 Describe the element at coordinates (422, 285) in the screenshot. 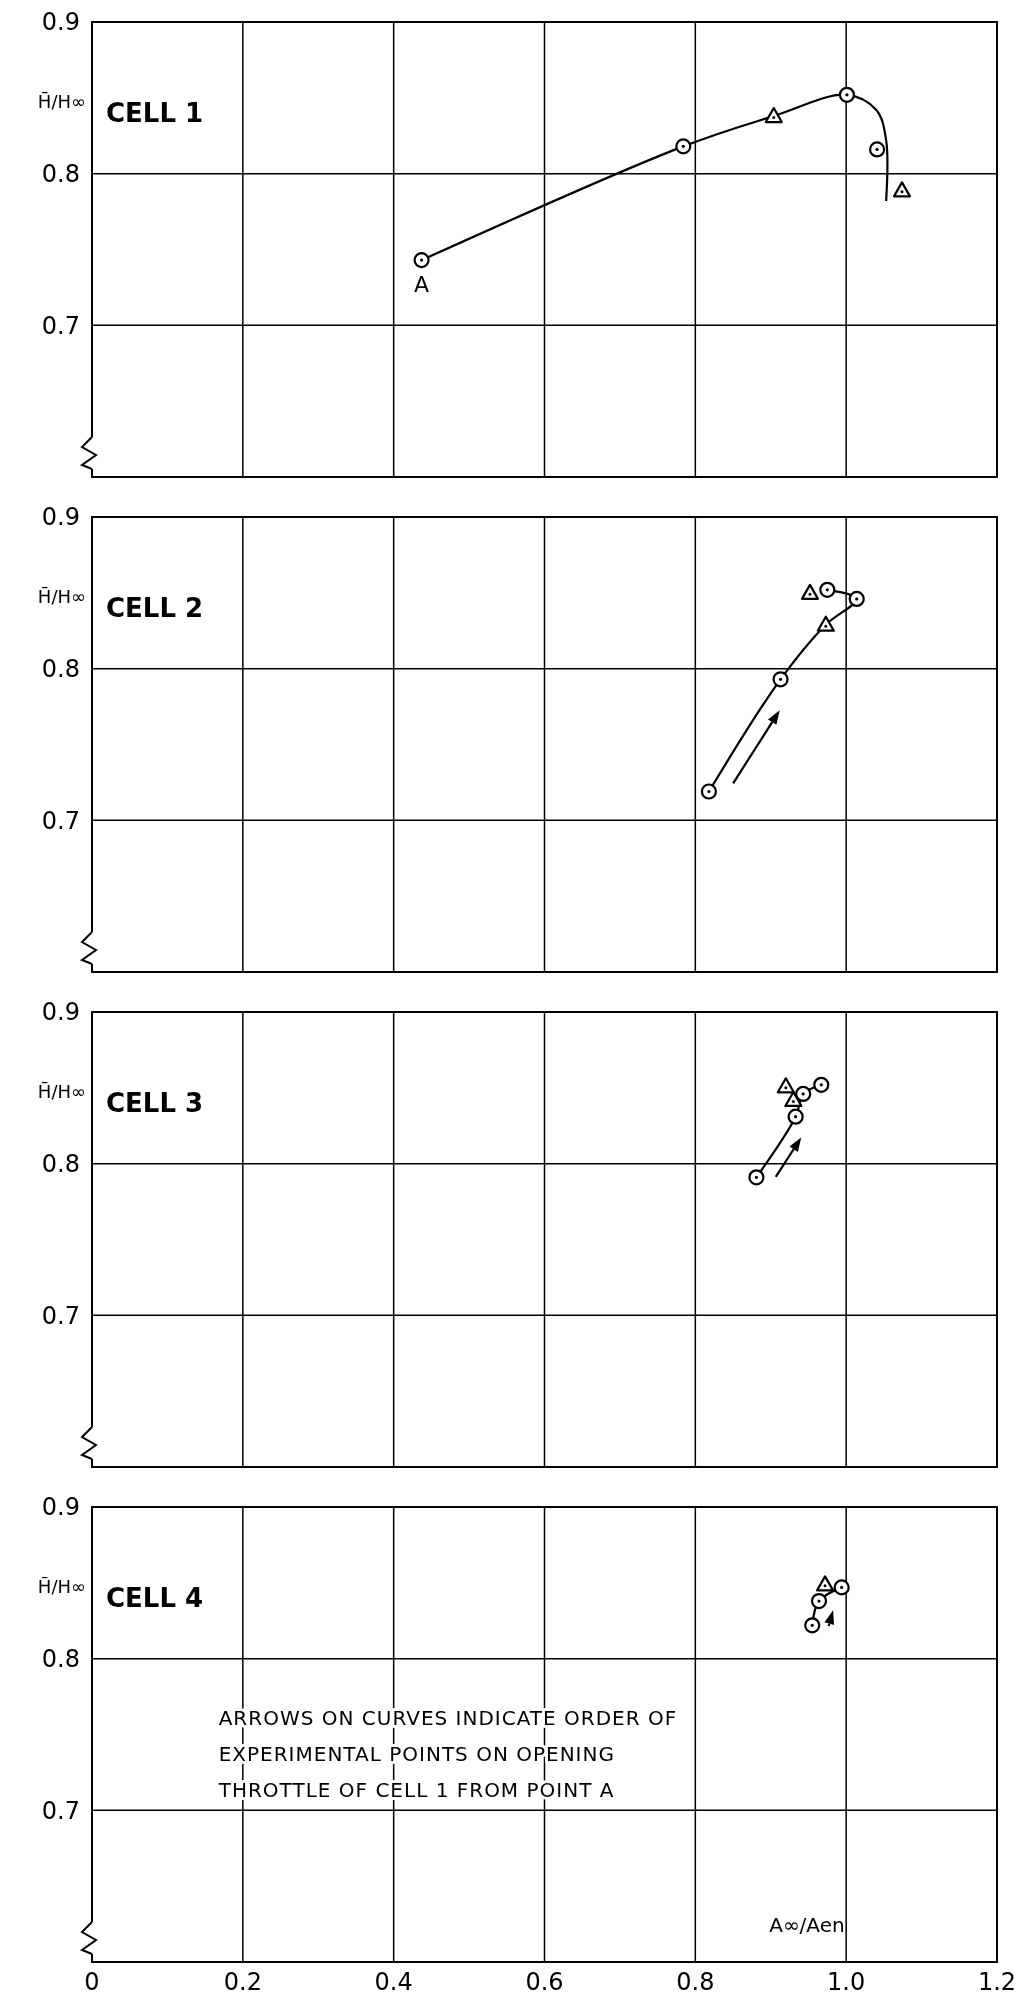

I see `annotation: A` at that location.